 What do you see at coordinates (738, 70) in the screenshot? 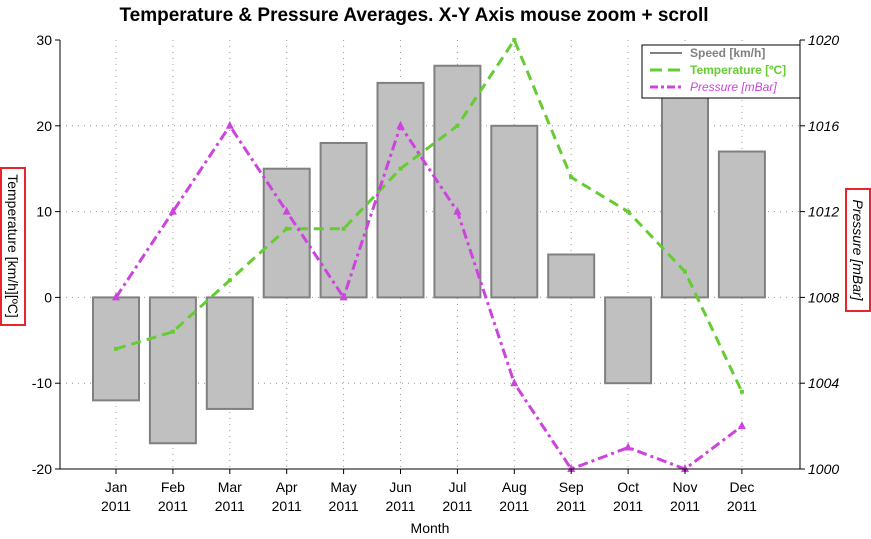
I see `legend-label: Temperature [ºC]` at bounding box center [738, 70].